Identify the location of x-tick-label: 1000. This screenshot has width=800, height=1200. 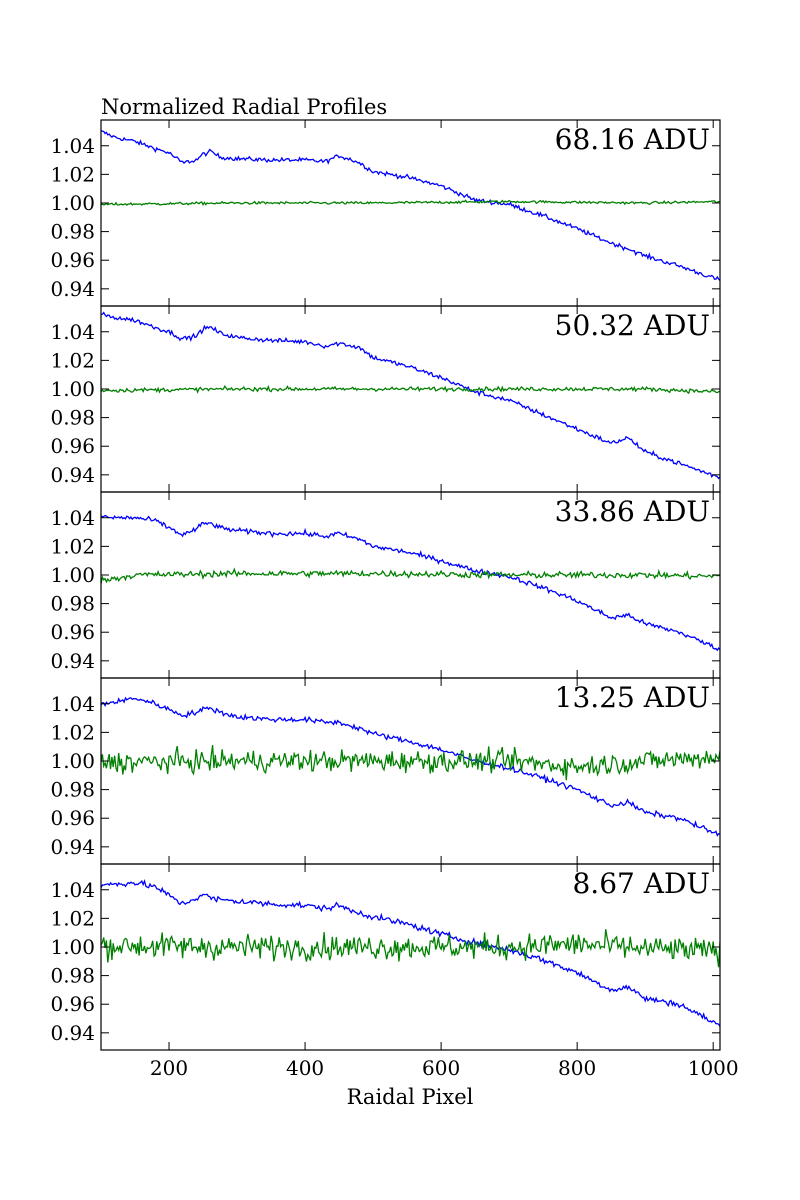
(713, 1068).